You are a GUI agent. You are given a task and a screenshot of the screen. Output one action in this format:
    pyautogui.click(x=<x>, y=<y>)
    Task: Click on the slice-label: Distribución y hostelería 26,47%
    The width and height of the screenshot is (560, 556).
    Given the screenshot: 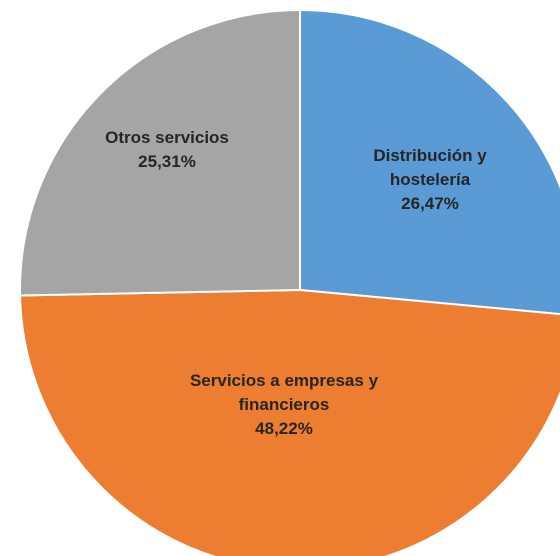 What is the action you would take?
    pyautogui.click(x=430, y=180)
    